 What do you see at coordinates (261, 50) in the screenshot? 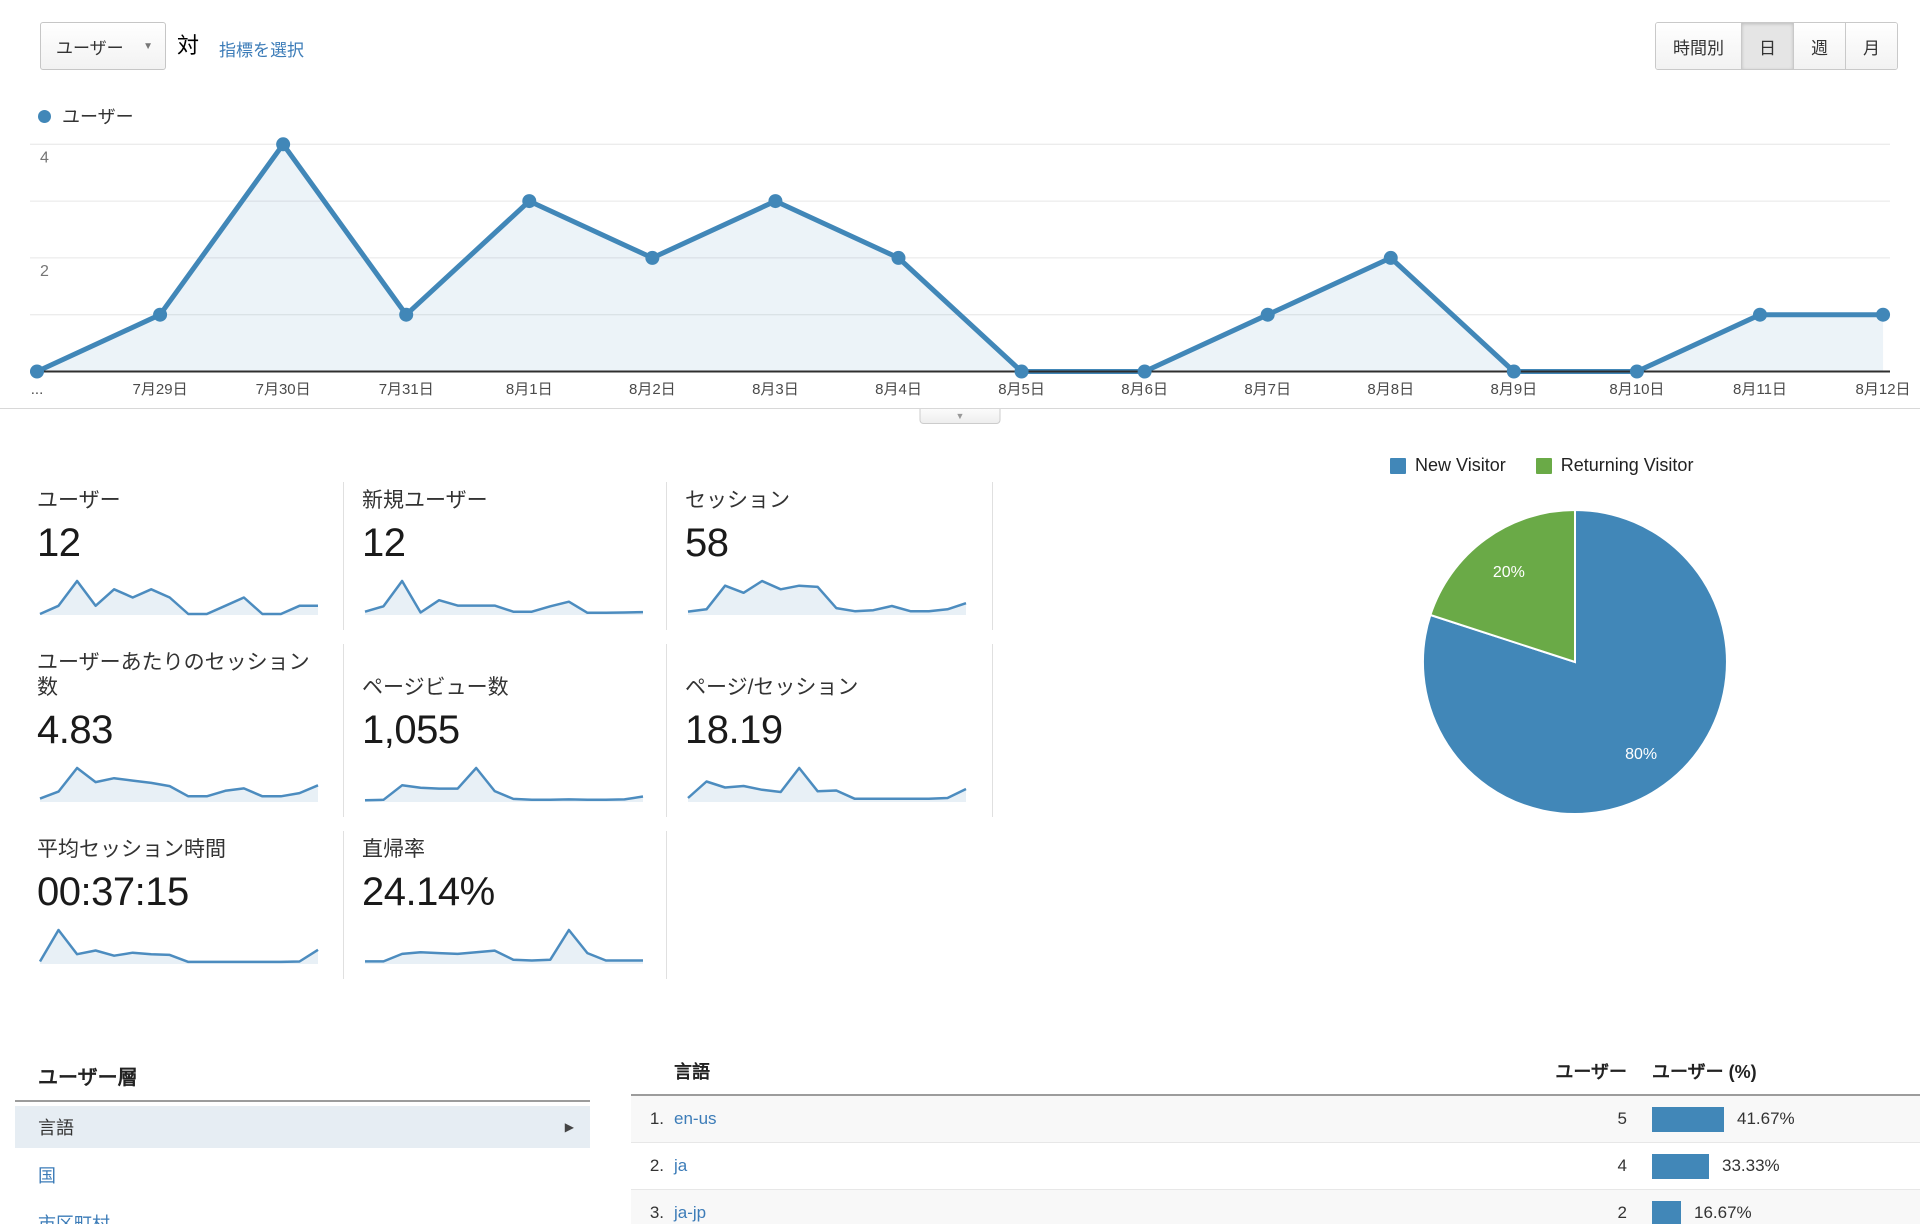
I see `select-metric-link: 指標を選択` at bounding box center [261, 50].